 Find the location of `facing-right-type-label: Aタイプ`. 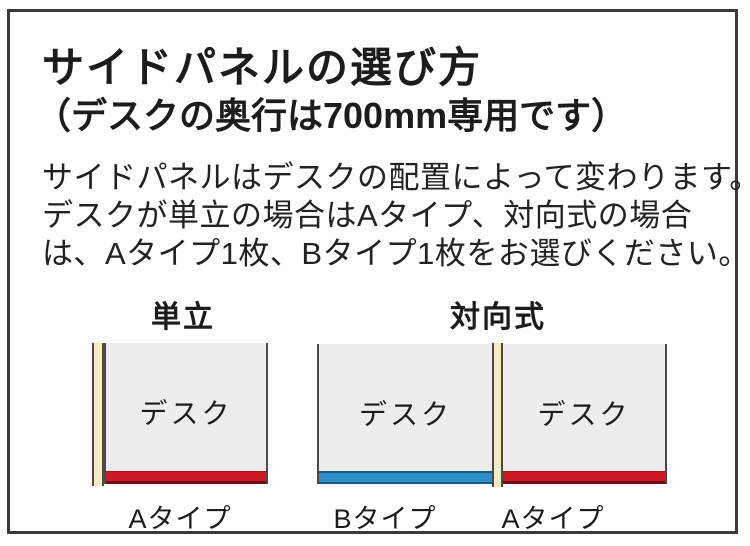

facing-right-type-label: Aタイプ is located at coordinates (553, 519).